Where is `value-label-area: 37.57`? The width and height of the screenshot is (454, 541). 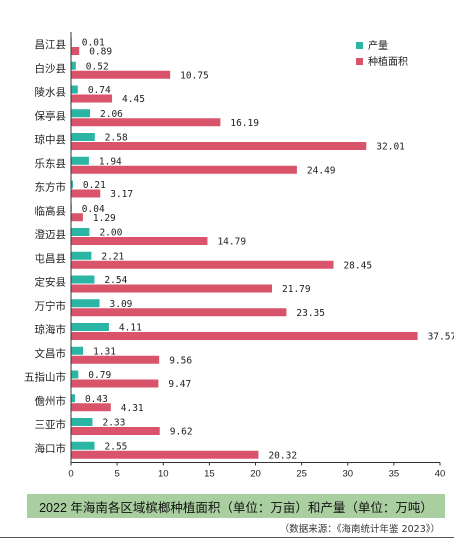
value-label-area: 37.57 is located at coordinates (441, 337).